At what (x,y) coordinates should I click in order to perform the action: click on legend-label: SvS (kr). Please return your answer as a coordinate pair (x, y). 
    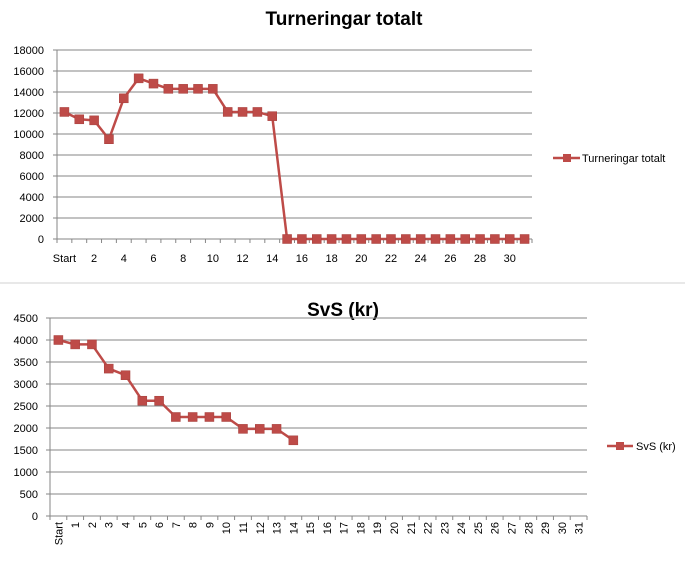
    Looking at the image, I should click on (656, 447).